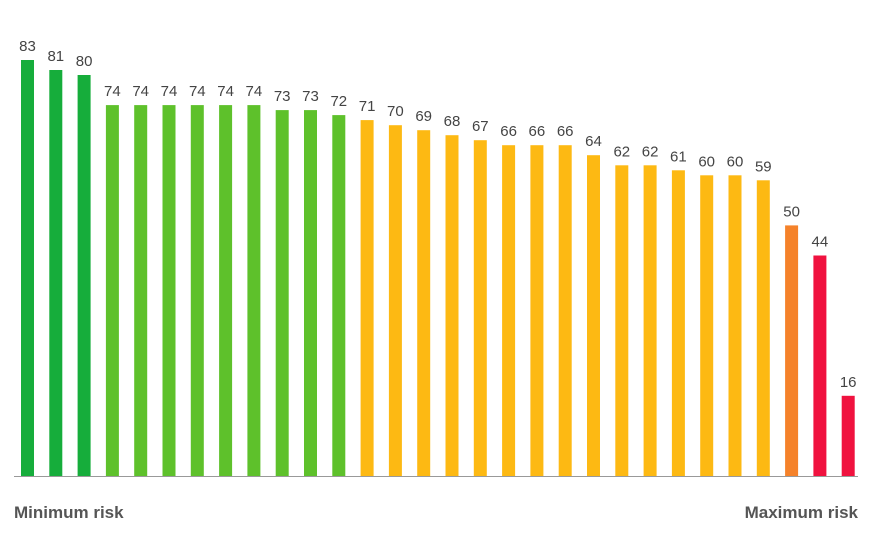 The height and width of the screenshot is (543, 883). I want to click on data-label-28: 50, so click(791, 211).